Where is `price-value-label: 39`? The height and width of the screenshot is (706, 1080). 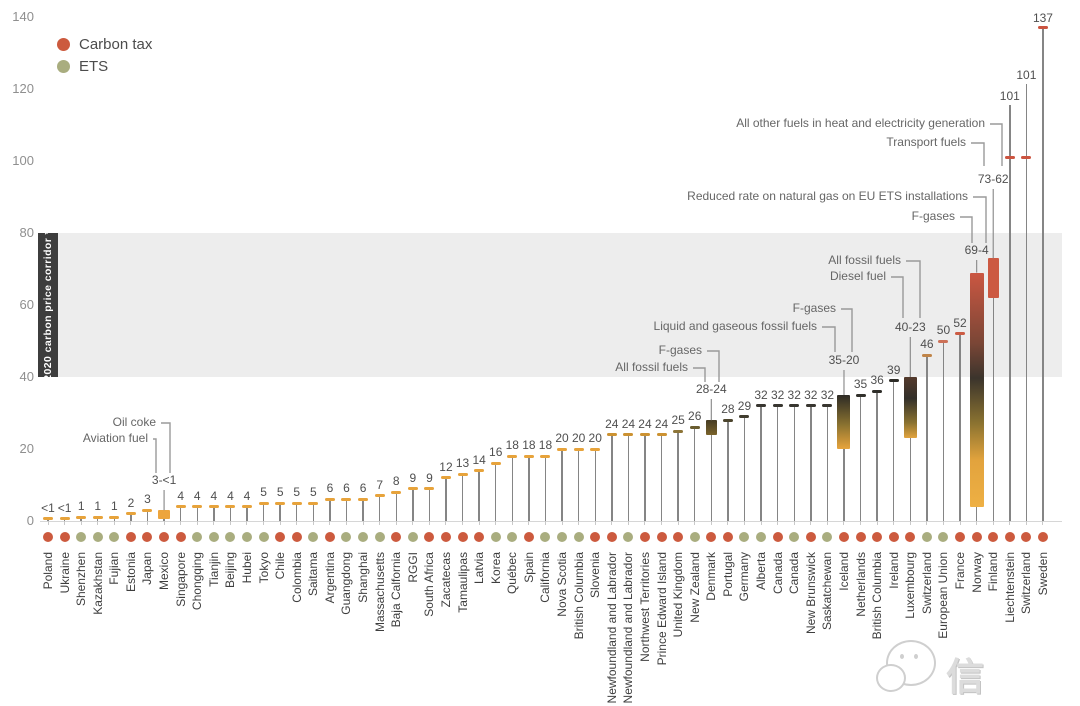
price-value-label: 39 is located at coordinates (894, 369).